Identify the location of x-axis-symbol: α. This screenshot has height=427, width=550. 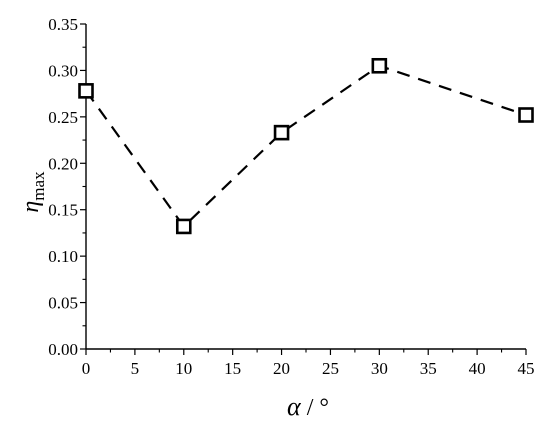
(294, 406).